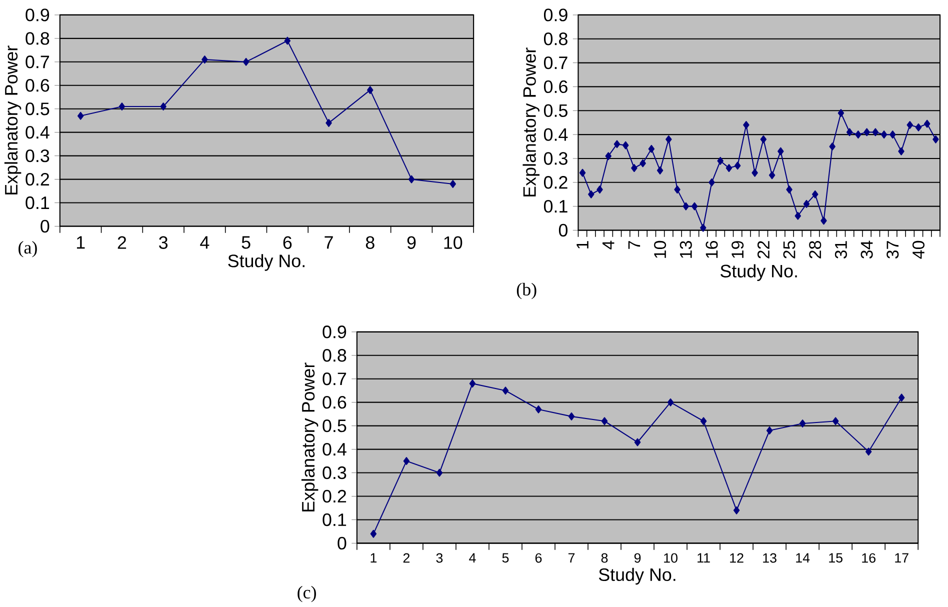  Describe the element at coordinates (309, 437) in the screenshot. I see `y-axis-title: Explanatory Power` at that location.